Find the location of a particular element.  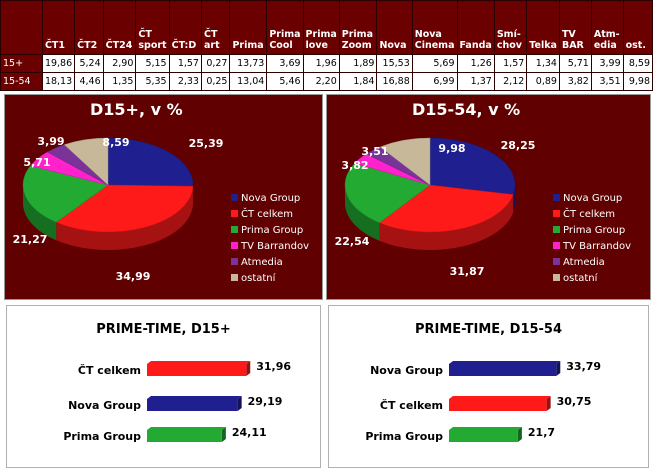

chart-title: D15-54, v % is located at coordinates (466, 109).